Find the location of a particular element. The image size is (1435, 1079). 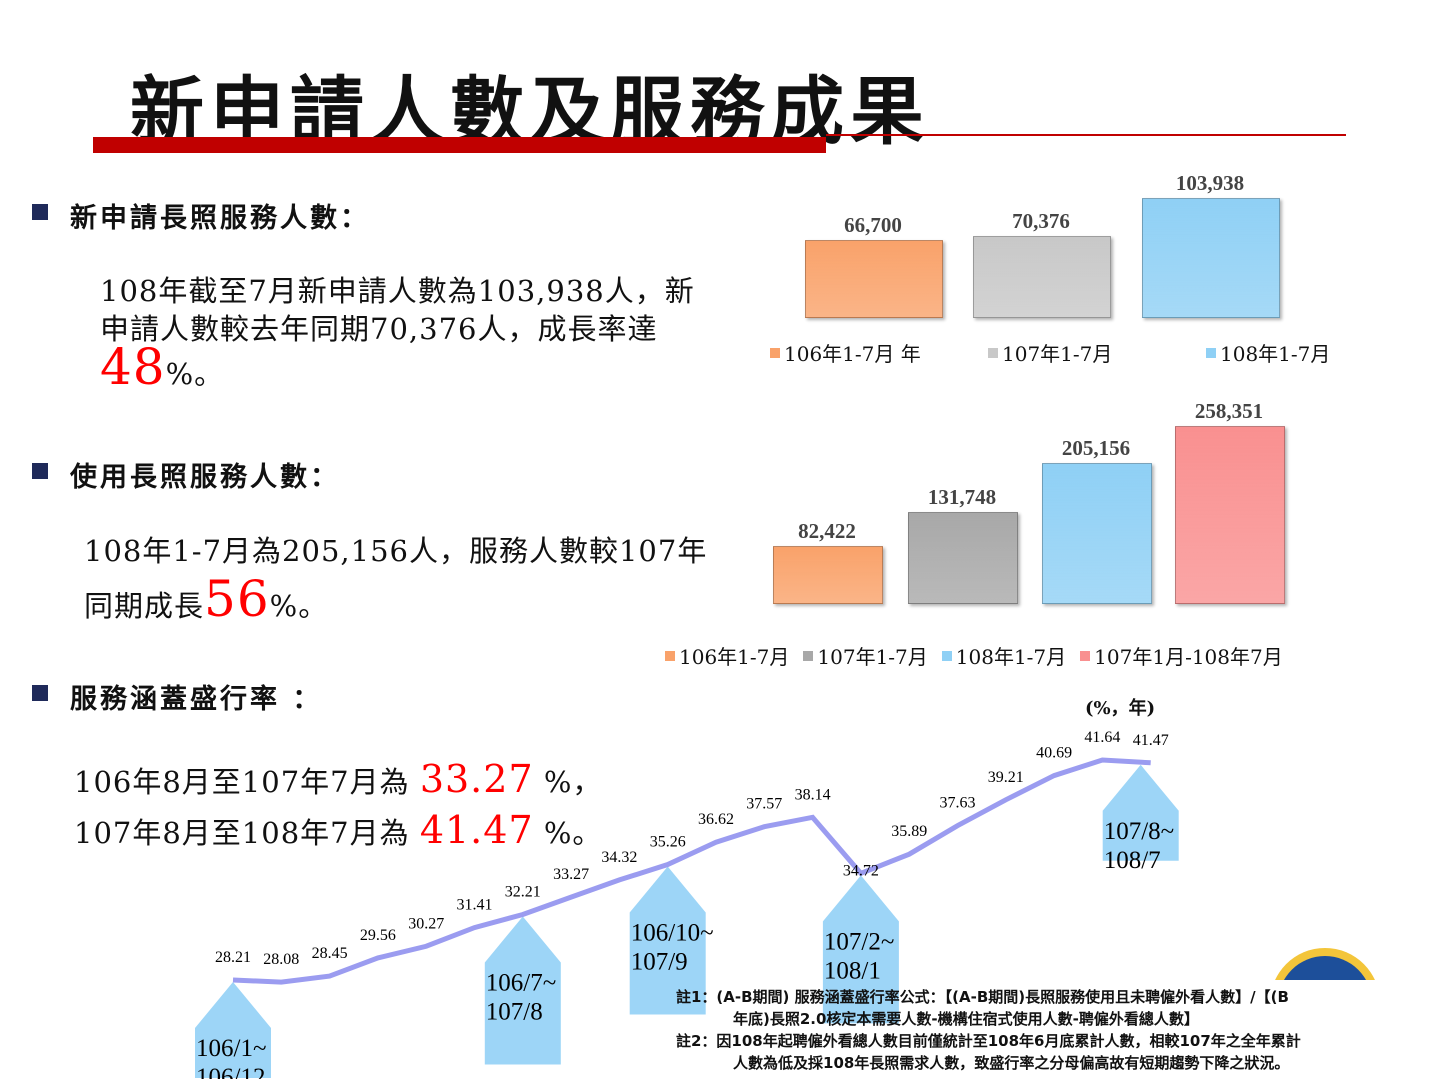

data-label: 28.08 is located at coordinates (281, 959).